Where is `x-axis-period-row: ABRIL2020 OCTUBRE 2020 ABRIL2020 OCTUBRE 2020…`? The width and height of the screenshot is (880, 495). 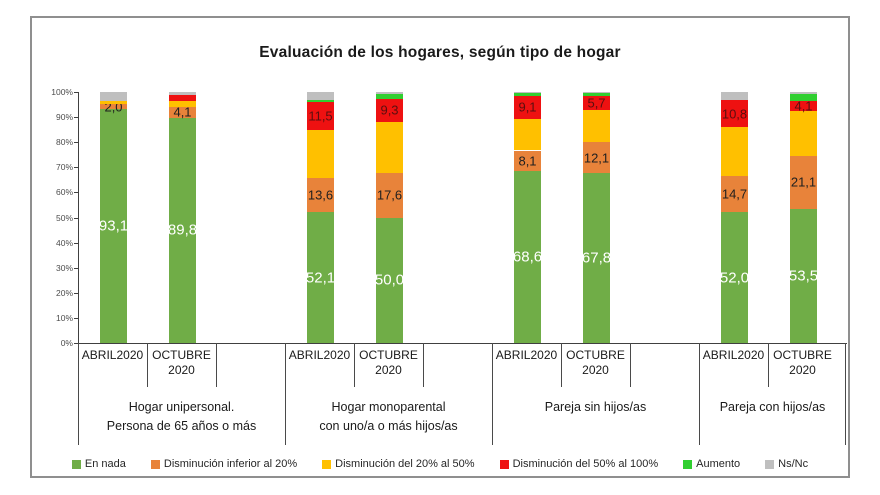
x-axis-period-row: ABRIL2020 OCTUBRE 2020 ABRIL2020 OCTUBRE 2020… is located at coordinates (462, 365).